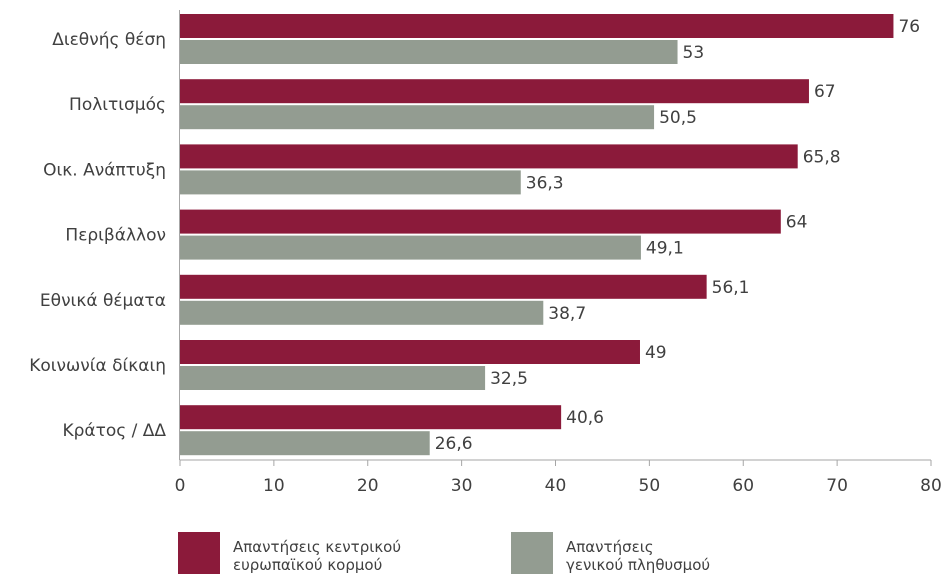 This screenshot has height=575, width=944. Describe the element at coordinates (694, 53) in the screenshot. I see `data-label: 53` at that location.